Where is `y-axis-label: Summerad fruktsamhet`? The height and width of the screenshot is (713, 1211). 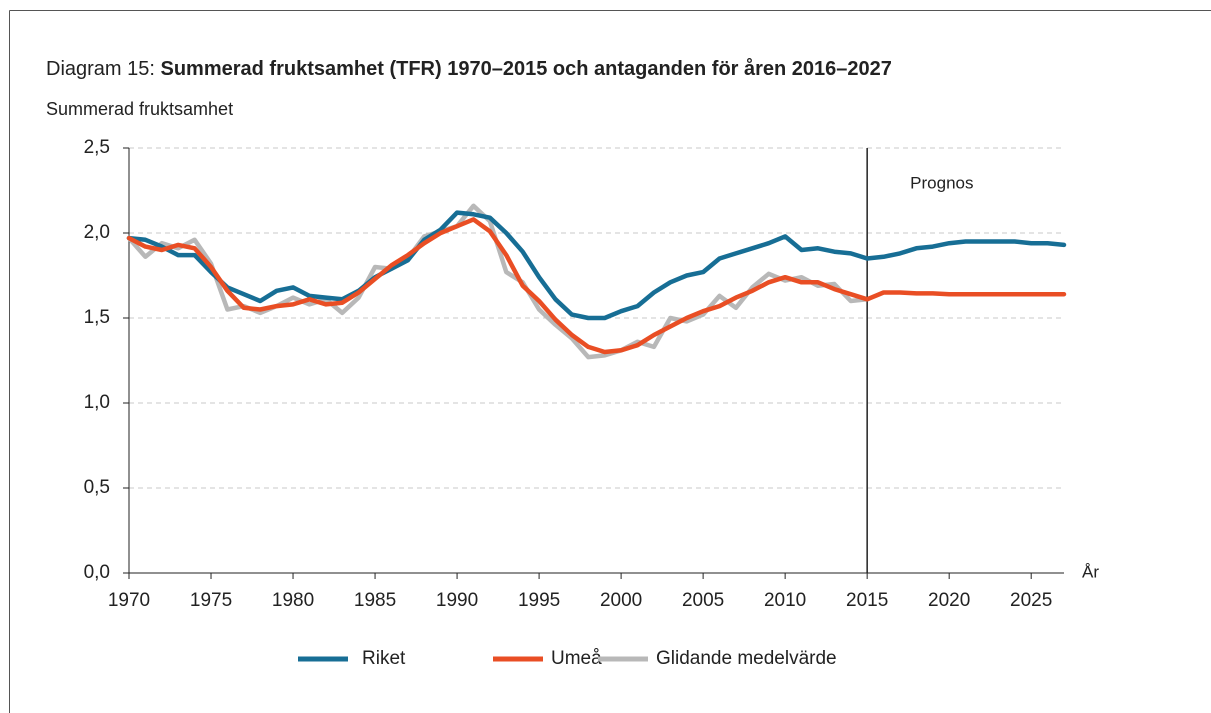 y-axis-label: Summerad fruktsamhet is located at coordinates (139, 109).